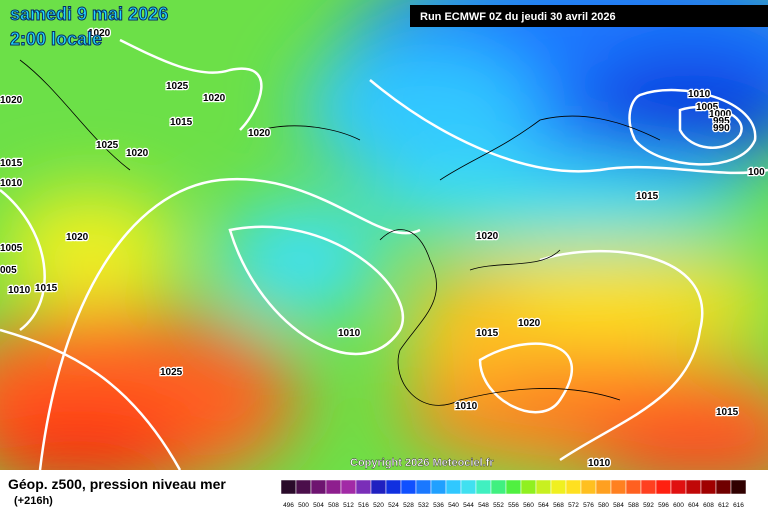  Describe the element at coordinates (348, 505) in the screenshot. I see `colorbar-label: 512` at that location.